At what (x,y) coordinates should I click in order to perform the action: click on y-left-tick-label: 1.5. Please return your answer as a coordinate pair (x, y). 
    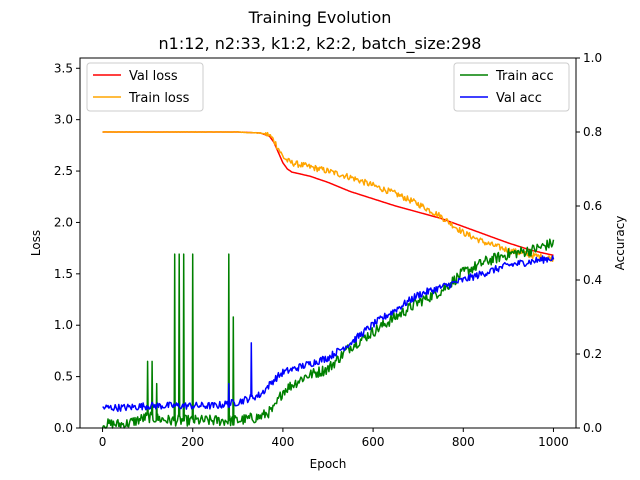
    Looking at the image, I should click on (63, 274).